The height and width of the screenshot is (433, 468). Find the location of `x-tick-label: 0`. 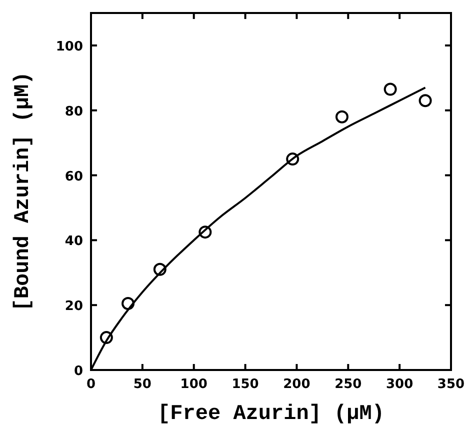

x-tick-label: 0 is located at coordinates (91, 384).